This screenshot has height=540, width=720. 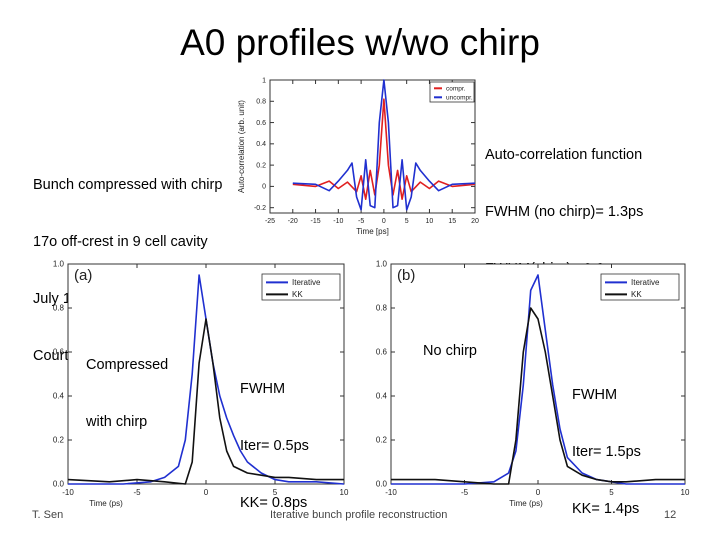 What do you see at coordinates (670, 515) in the screenshot?
I see `footer-page: 12` at bounding box center [670, 515].